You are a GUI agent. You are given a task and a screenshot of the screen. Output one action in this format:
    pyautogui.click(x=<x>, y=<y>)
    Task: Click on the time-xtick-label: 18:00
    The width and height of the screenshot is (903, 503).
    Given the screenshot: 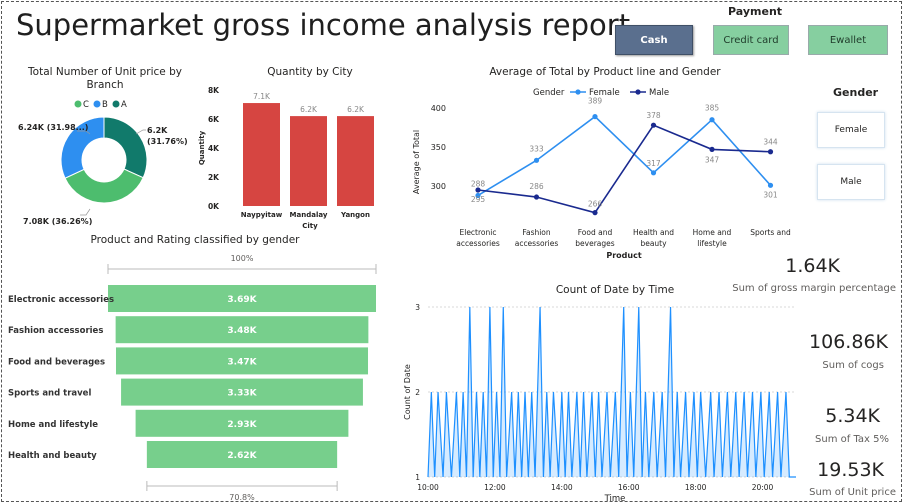 What is the action you would take?
    pyautogui.click(x=696, y=487)
    